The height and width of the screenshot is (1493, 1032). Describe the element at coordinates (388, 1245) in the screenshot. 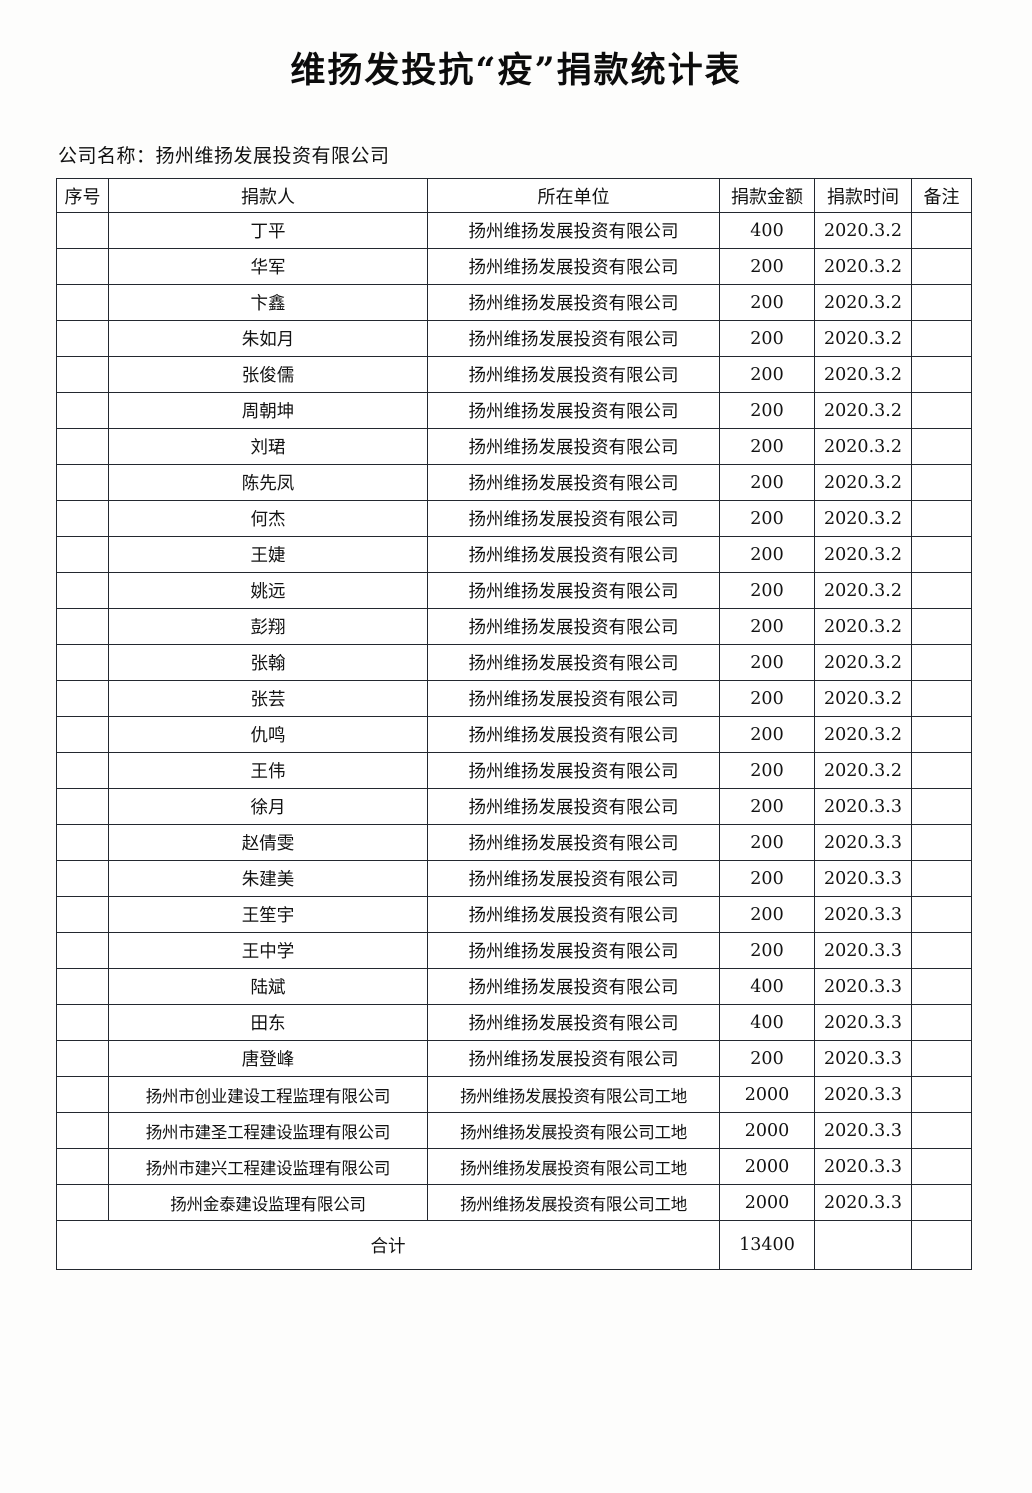

I see `total-label: 合计` at that location.